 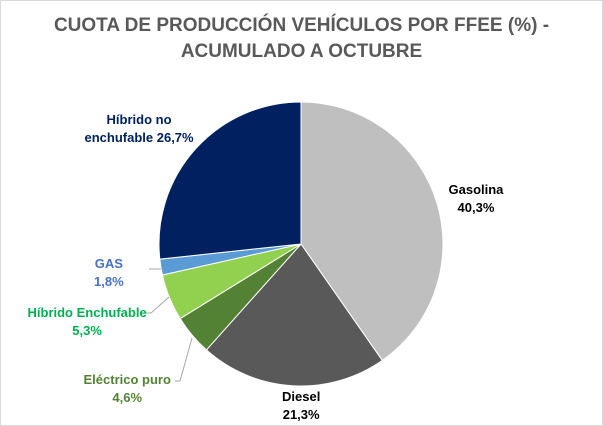 What do you see at coordinates (301, 406) in the screenshot?
I see `data-label: Diesel 21,3%` at bounding box center [301, 406].